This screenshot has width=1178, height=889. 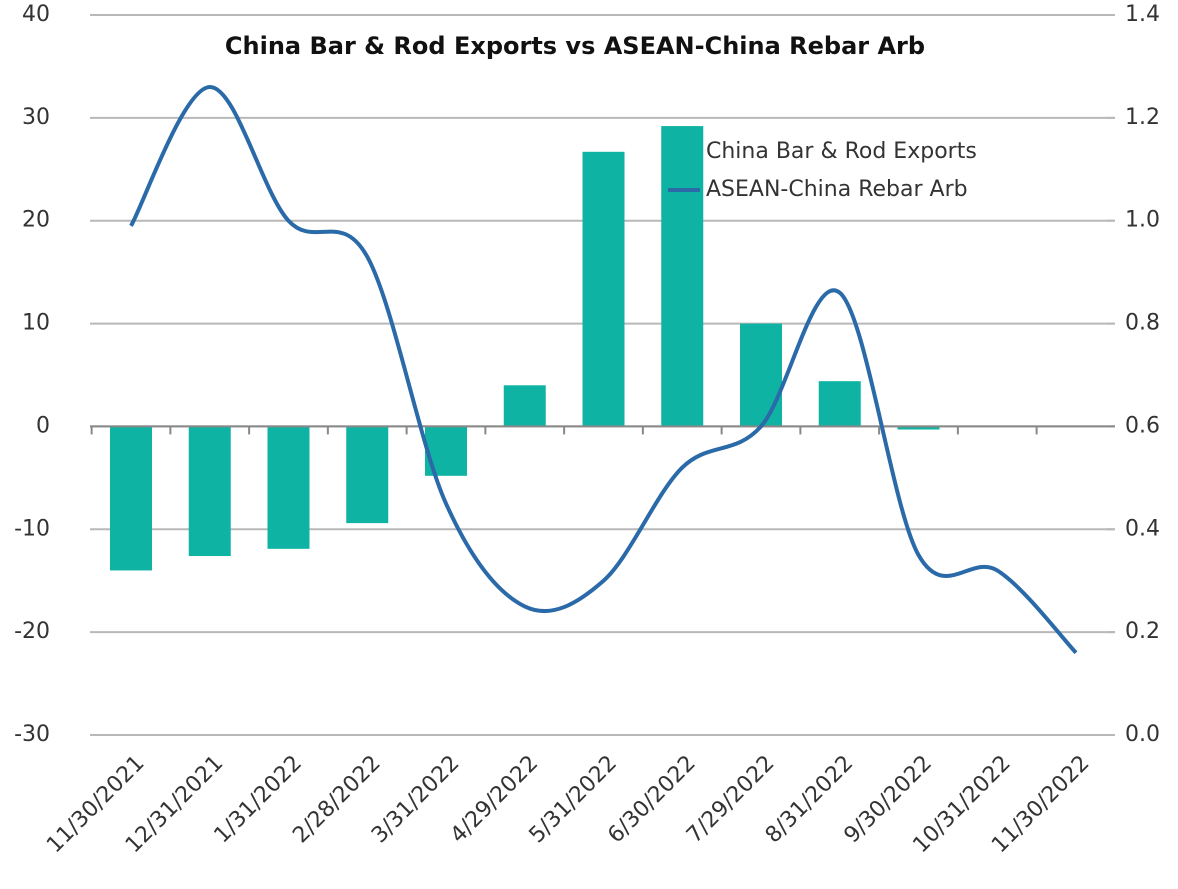 What do you see at coordinates (36, 14) in the screenshot?
I see `y-tick-label: 40` at bounding box center [36, 14].